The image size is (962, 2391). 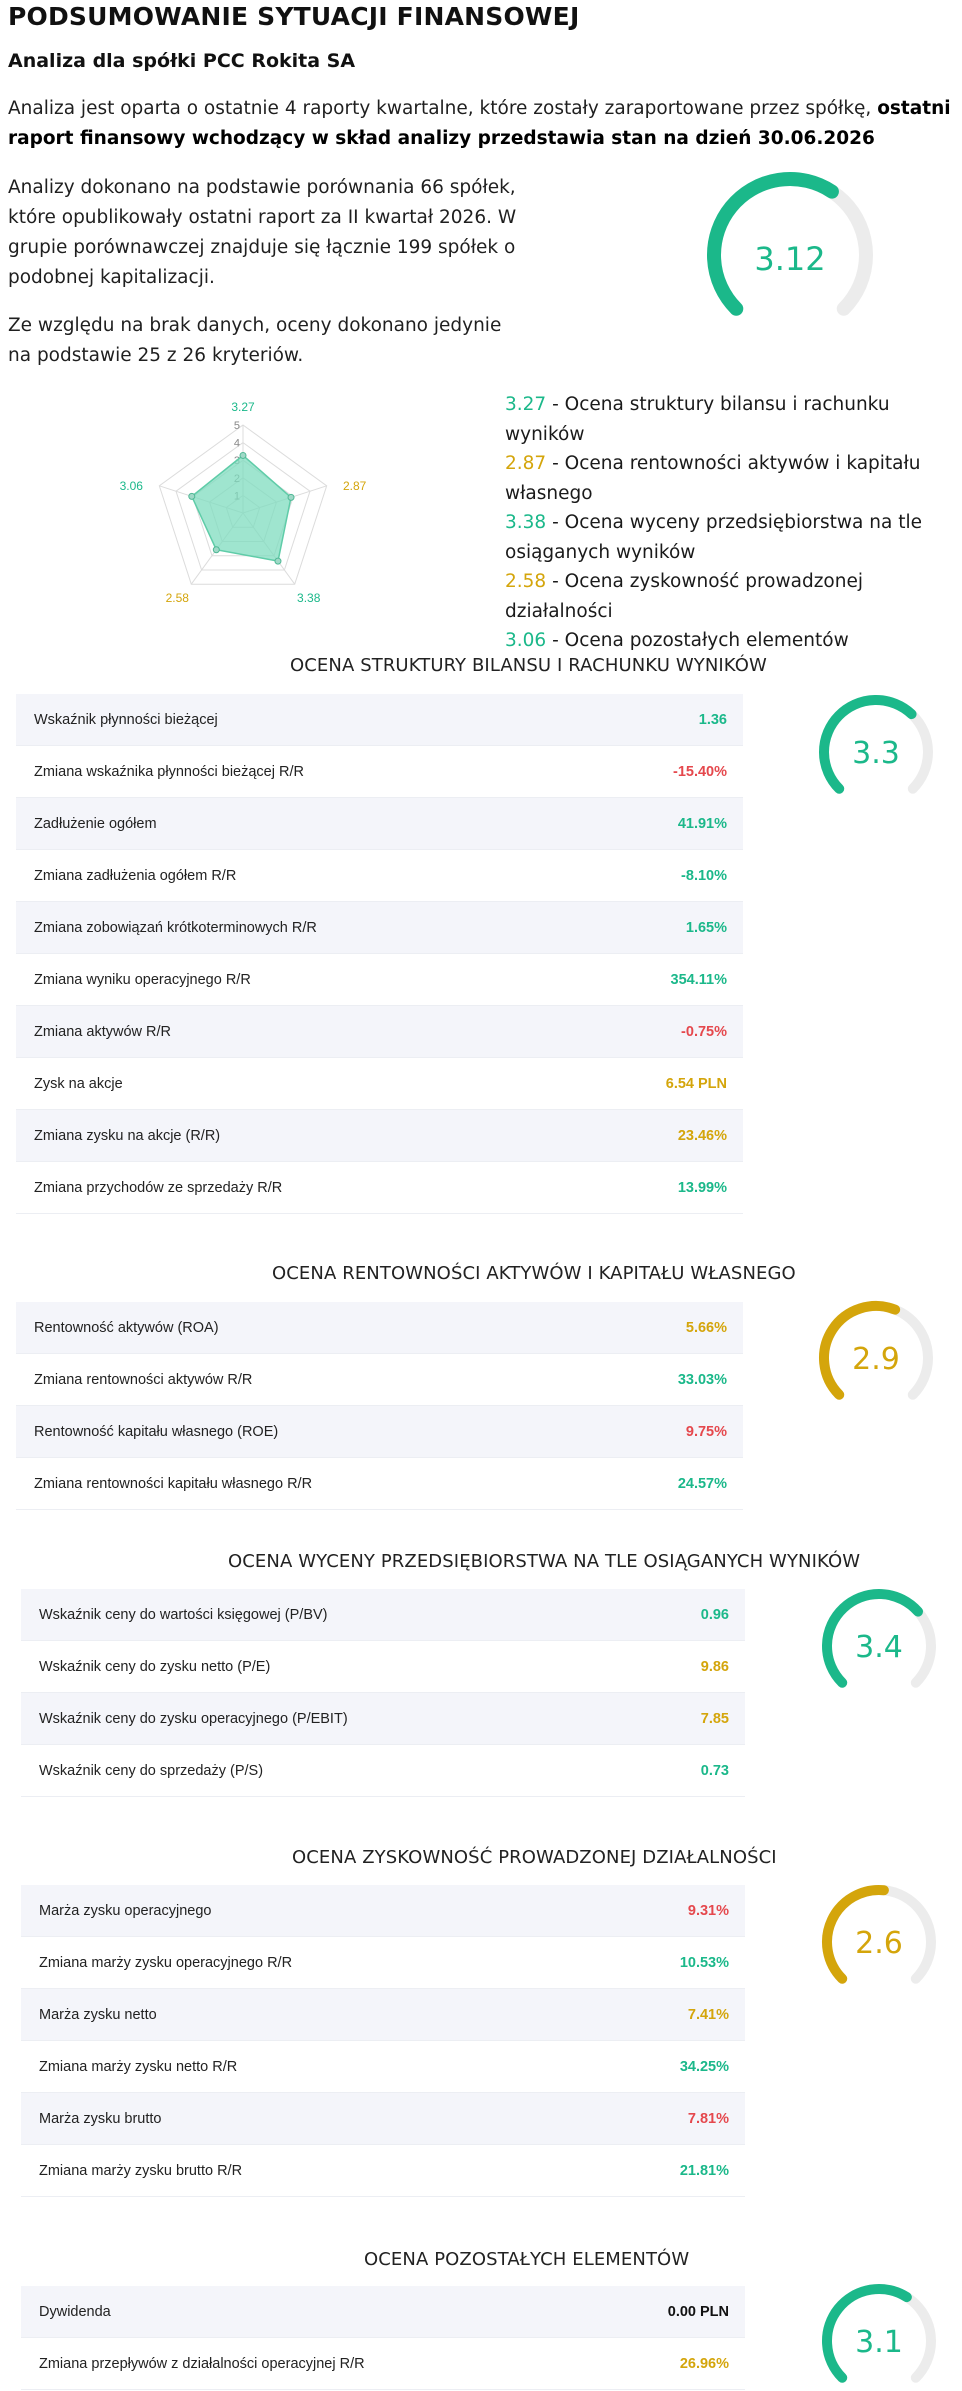 I want to click on metric-value: 26.96%, so click(x=669, y=2363).